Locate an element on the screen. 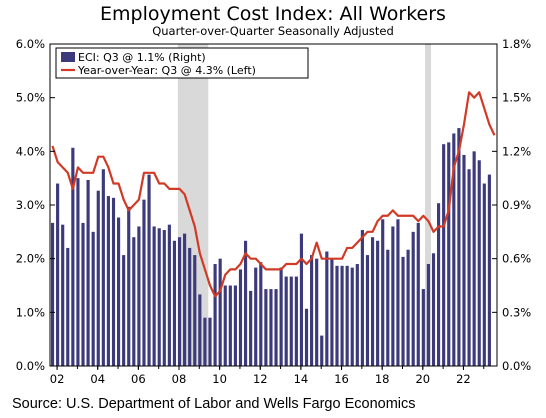 The image size is (546, 418). legend-box is located at coordinates (182, 63).